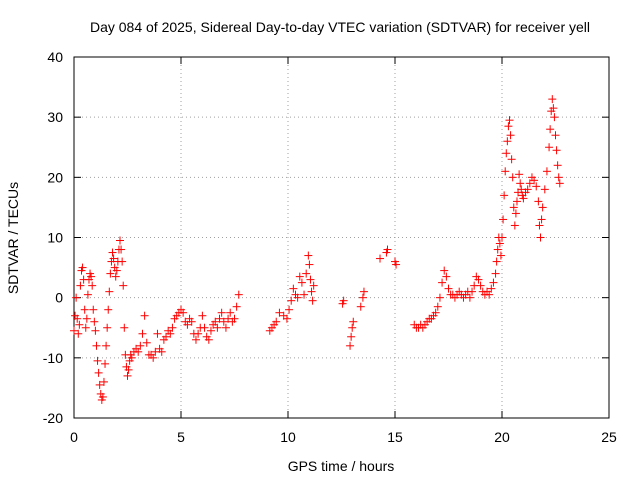 This screenshot has height=480, width=640. Describe the element at coordinates (53, 418) in the screenshot. I see `y-tick-label: -20` at that location.